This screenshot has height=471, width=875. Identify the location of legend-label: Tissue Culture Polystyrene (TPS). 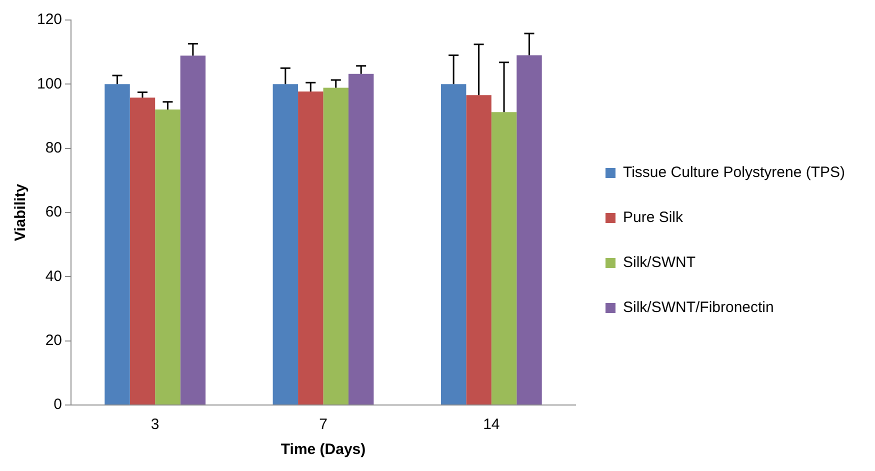
(734, 173).